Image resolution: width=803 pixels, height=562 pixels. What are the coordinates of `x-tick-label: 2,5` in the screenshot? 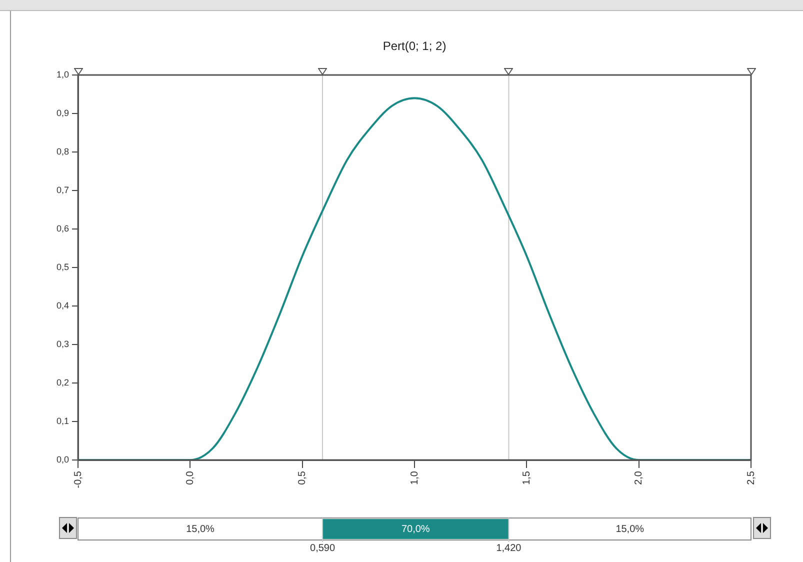 It's located at (751, 477).